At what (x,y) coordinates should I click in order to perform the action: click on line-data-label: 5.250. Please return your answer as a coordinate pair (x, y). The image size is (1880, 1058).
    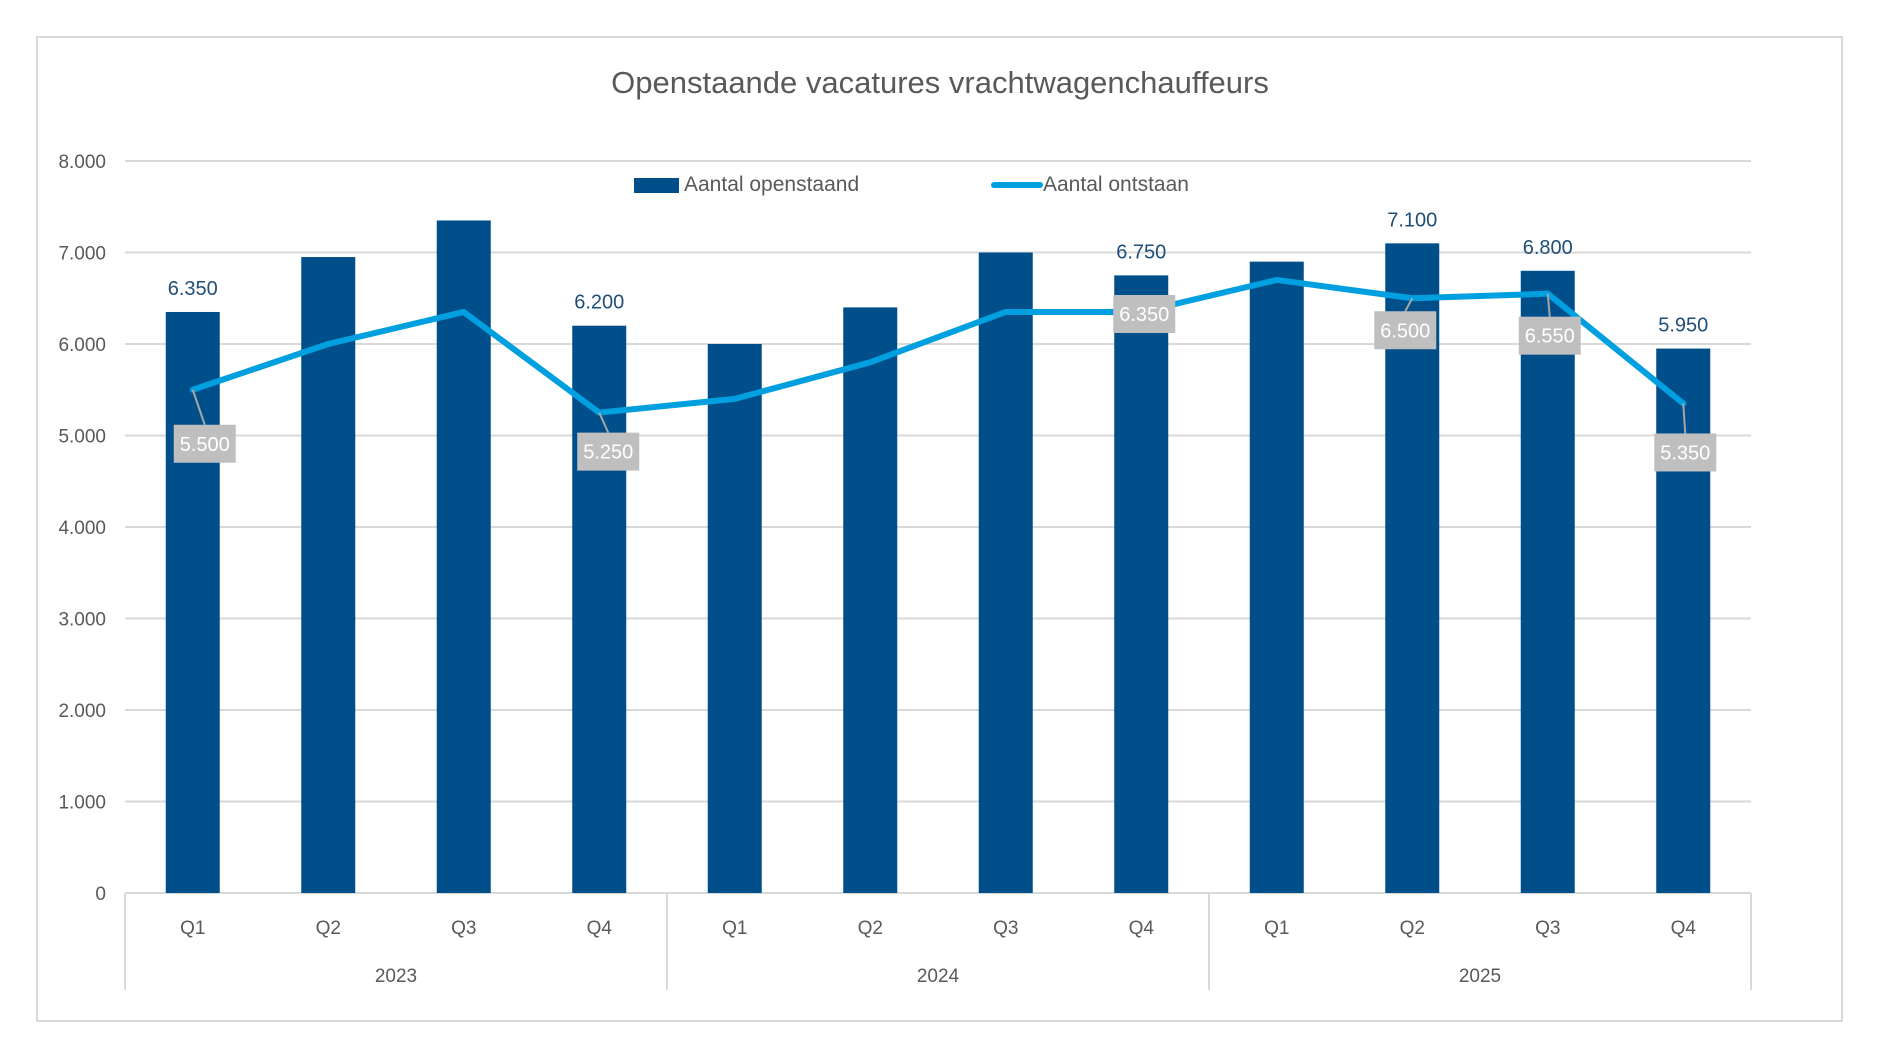
    Looking at the image, I should click on (608, 453).